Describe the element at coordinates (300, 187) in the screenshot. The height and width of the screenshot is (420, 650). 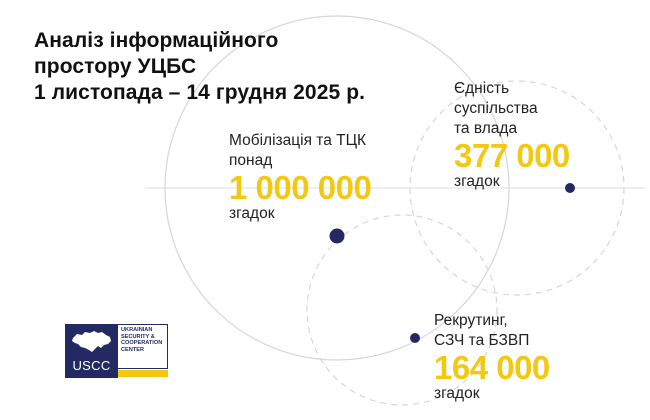
I see `mention-count: 1 000 000` at that location.